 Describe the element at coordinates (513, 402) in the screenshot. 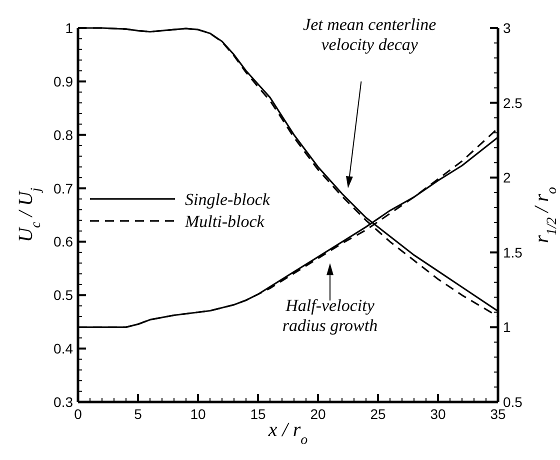

I see `y2-tick-label: 0.5` at that location.